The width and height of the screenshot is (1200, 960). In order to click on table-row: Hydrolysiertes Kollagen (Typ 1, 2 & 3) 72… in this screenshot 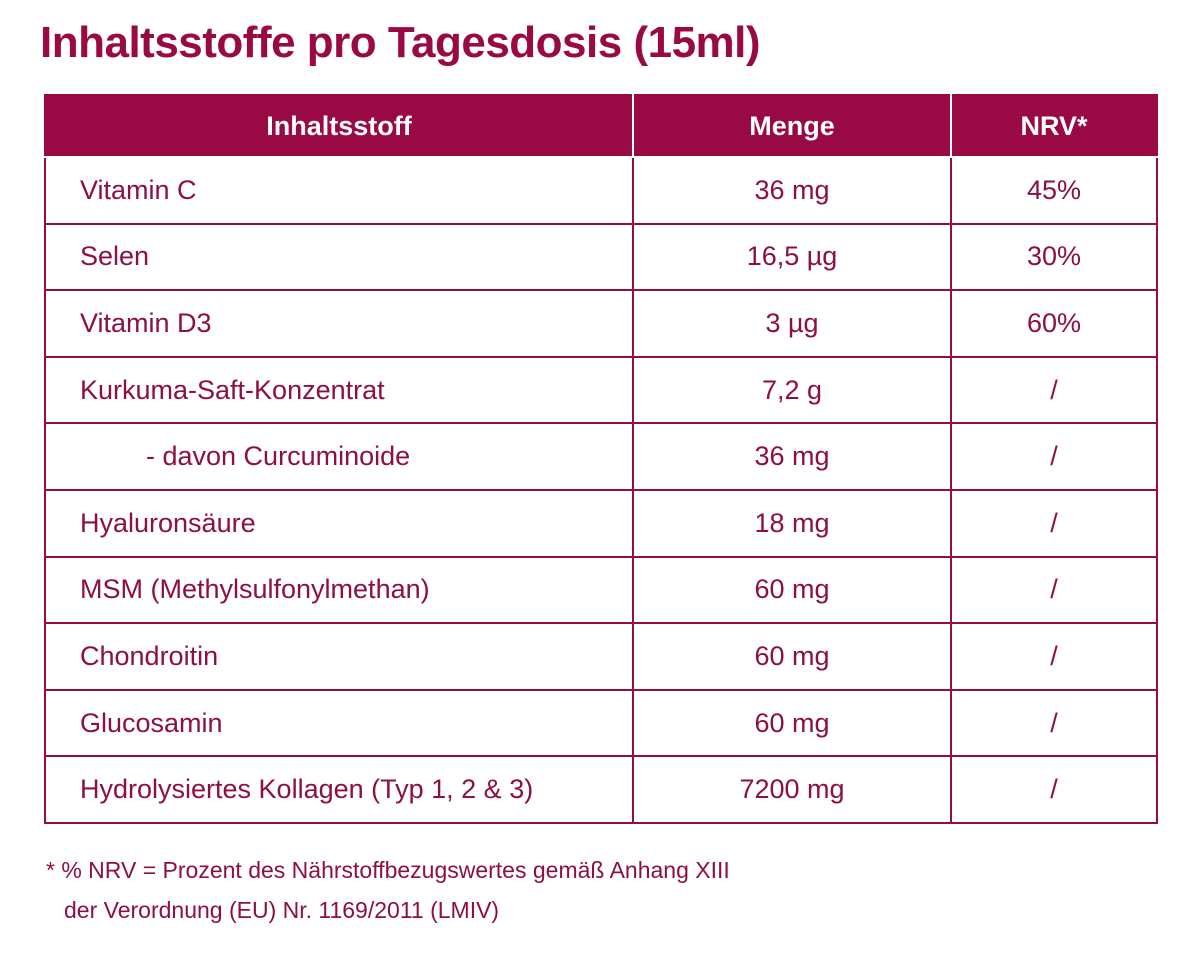, I will do `click(601, 789)`.